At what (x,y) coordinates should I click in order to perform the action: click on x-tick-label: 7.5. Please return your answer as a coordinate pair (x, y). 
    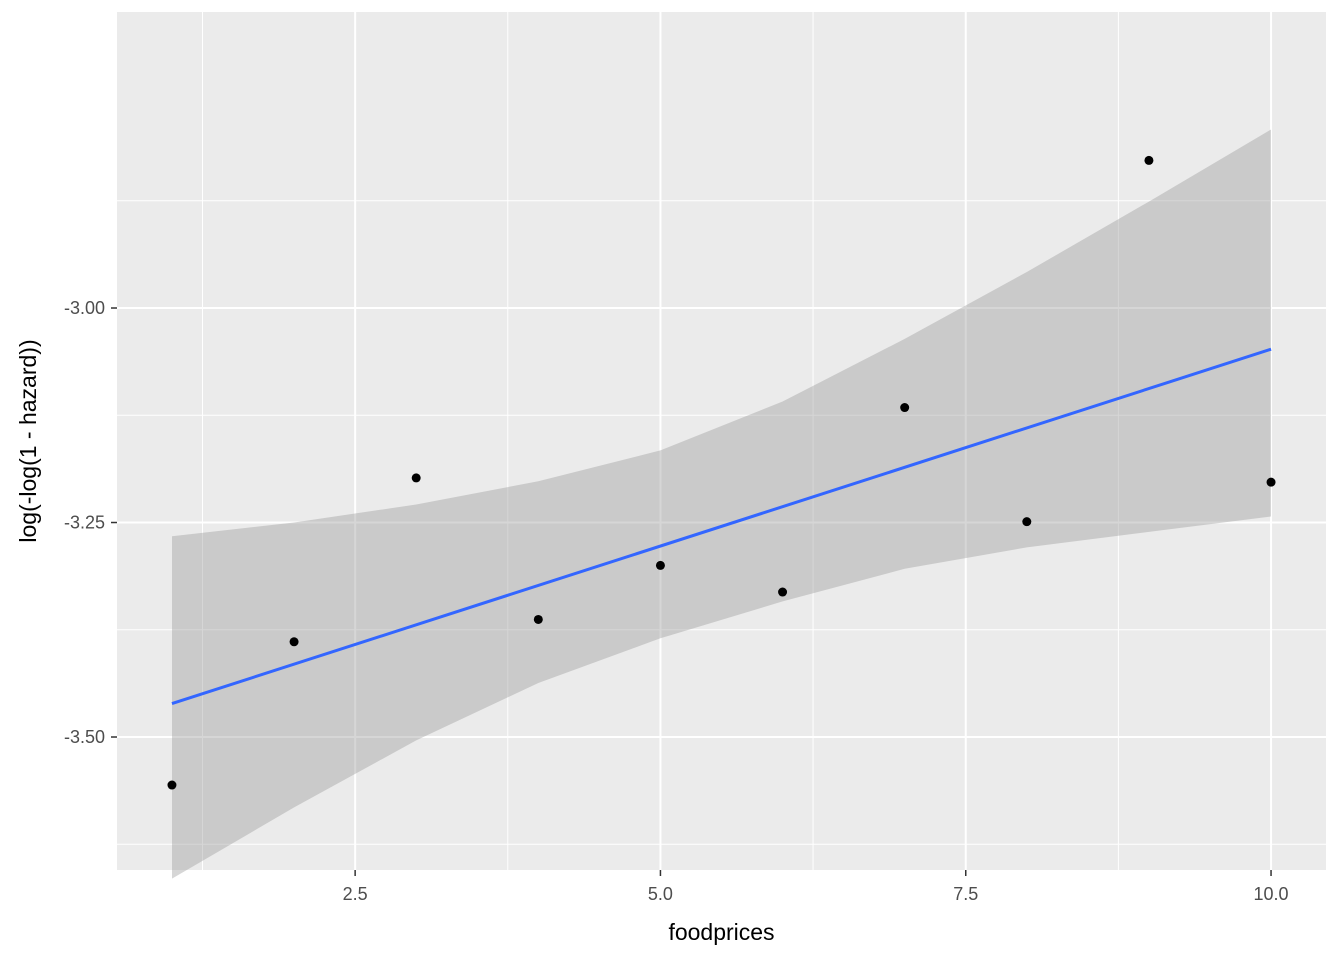
    Looking at the image, I should click on (965, 894).